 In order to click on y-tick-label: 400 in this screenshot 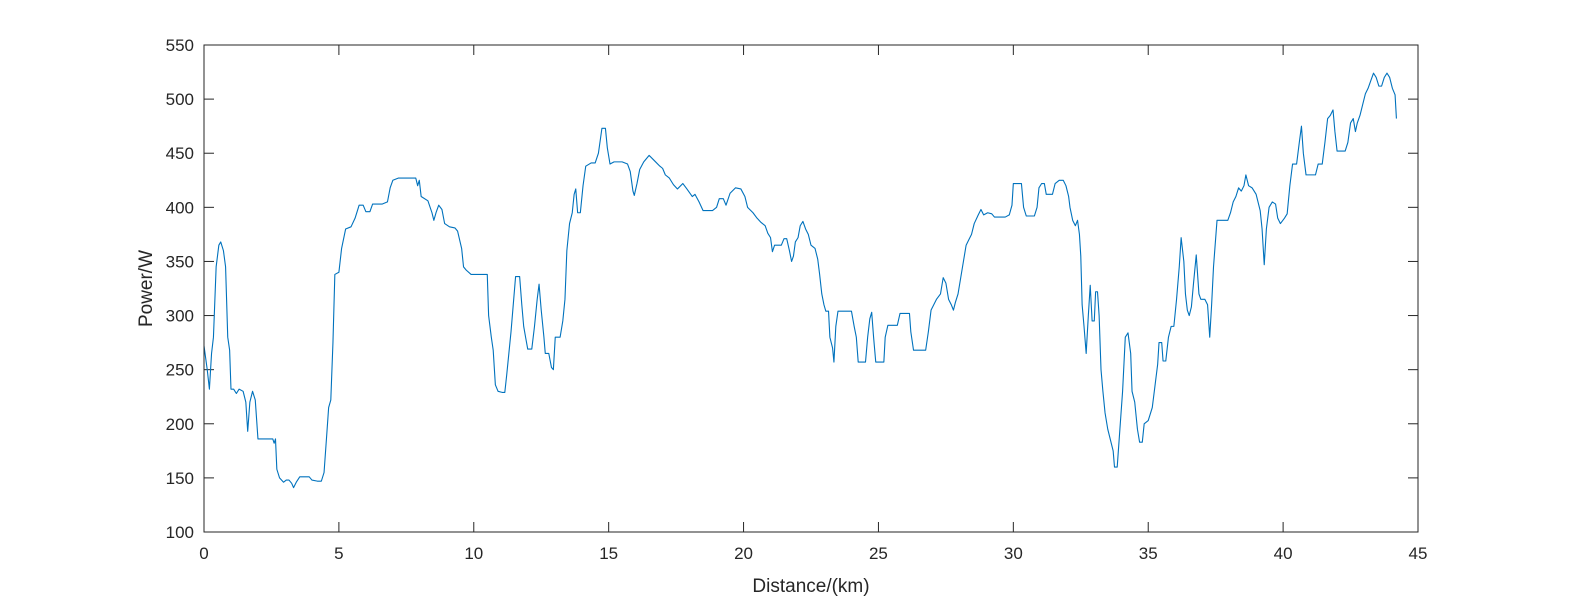, I will do `click(180, 207)`.